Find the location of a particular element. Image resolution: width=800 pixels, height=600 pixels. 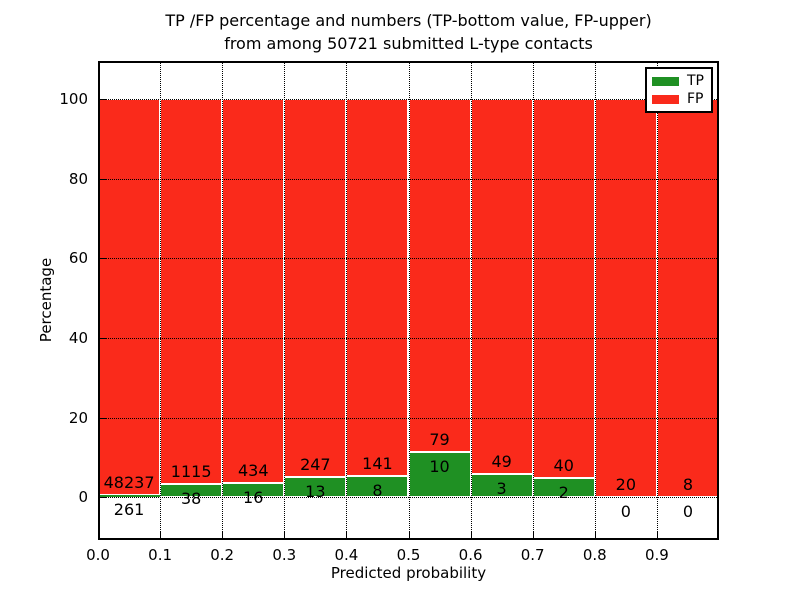

legend-swatch-fp is located at coordinates (665, 99).